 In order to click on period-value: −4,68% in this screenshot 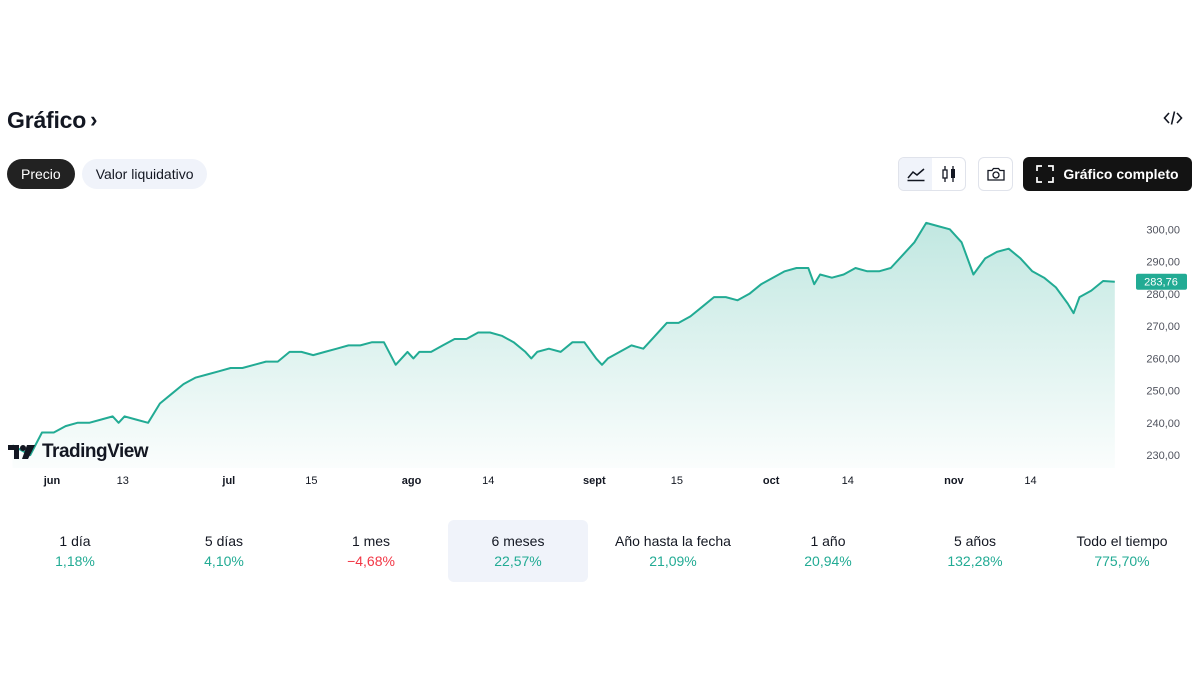, I will do `click(371, 561)`.